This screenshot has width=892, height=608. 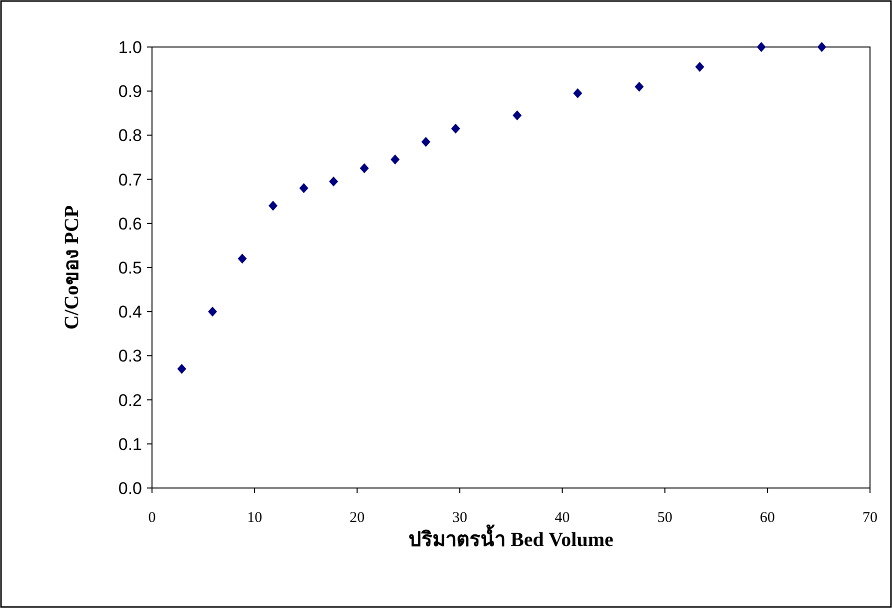 I want to click on x-tick-label: 60, so click(x=767, y=518).